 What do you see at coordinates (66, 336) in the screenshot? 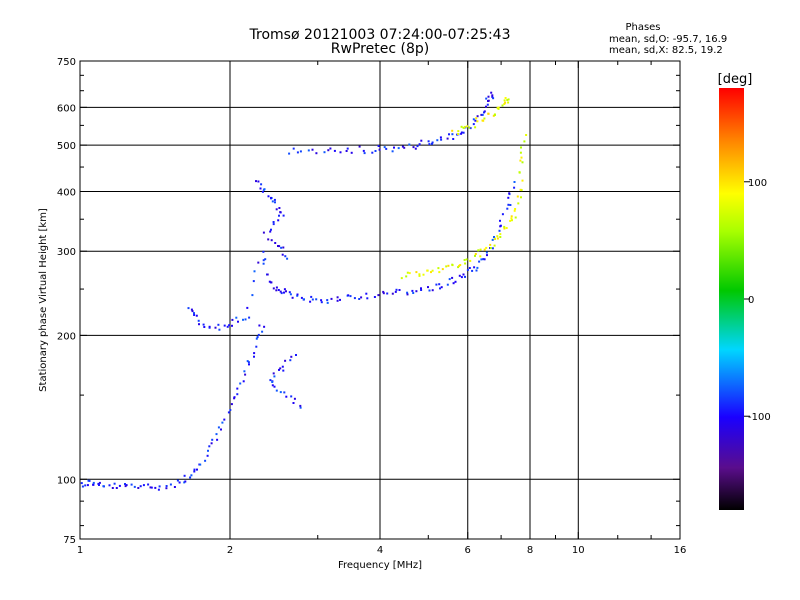
I see `y-tick-label: 200` at bounding box center [66, 336].